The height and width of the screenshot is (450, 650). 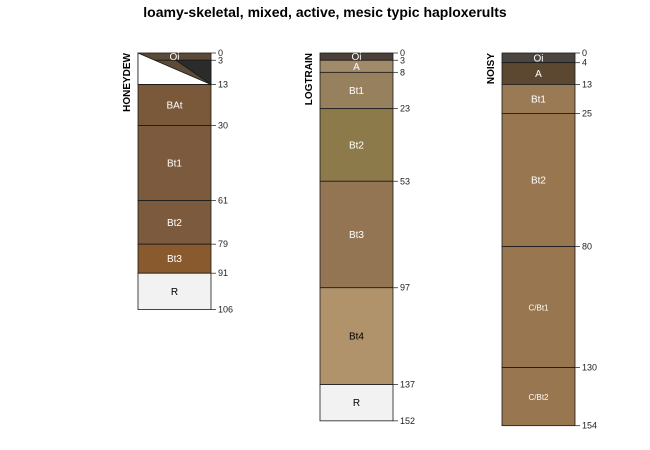 I want to click on horizon-label: C/Bt1, so click(x=538, y=308).